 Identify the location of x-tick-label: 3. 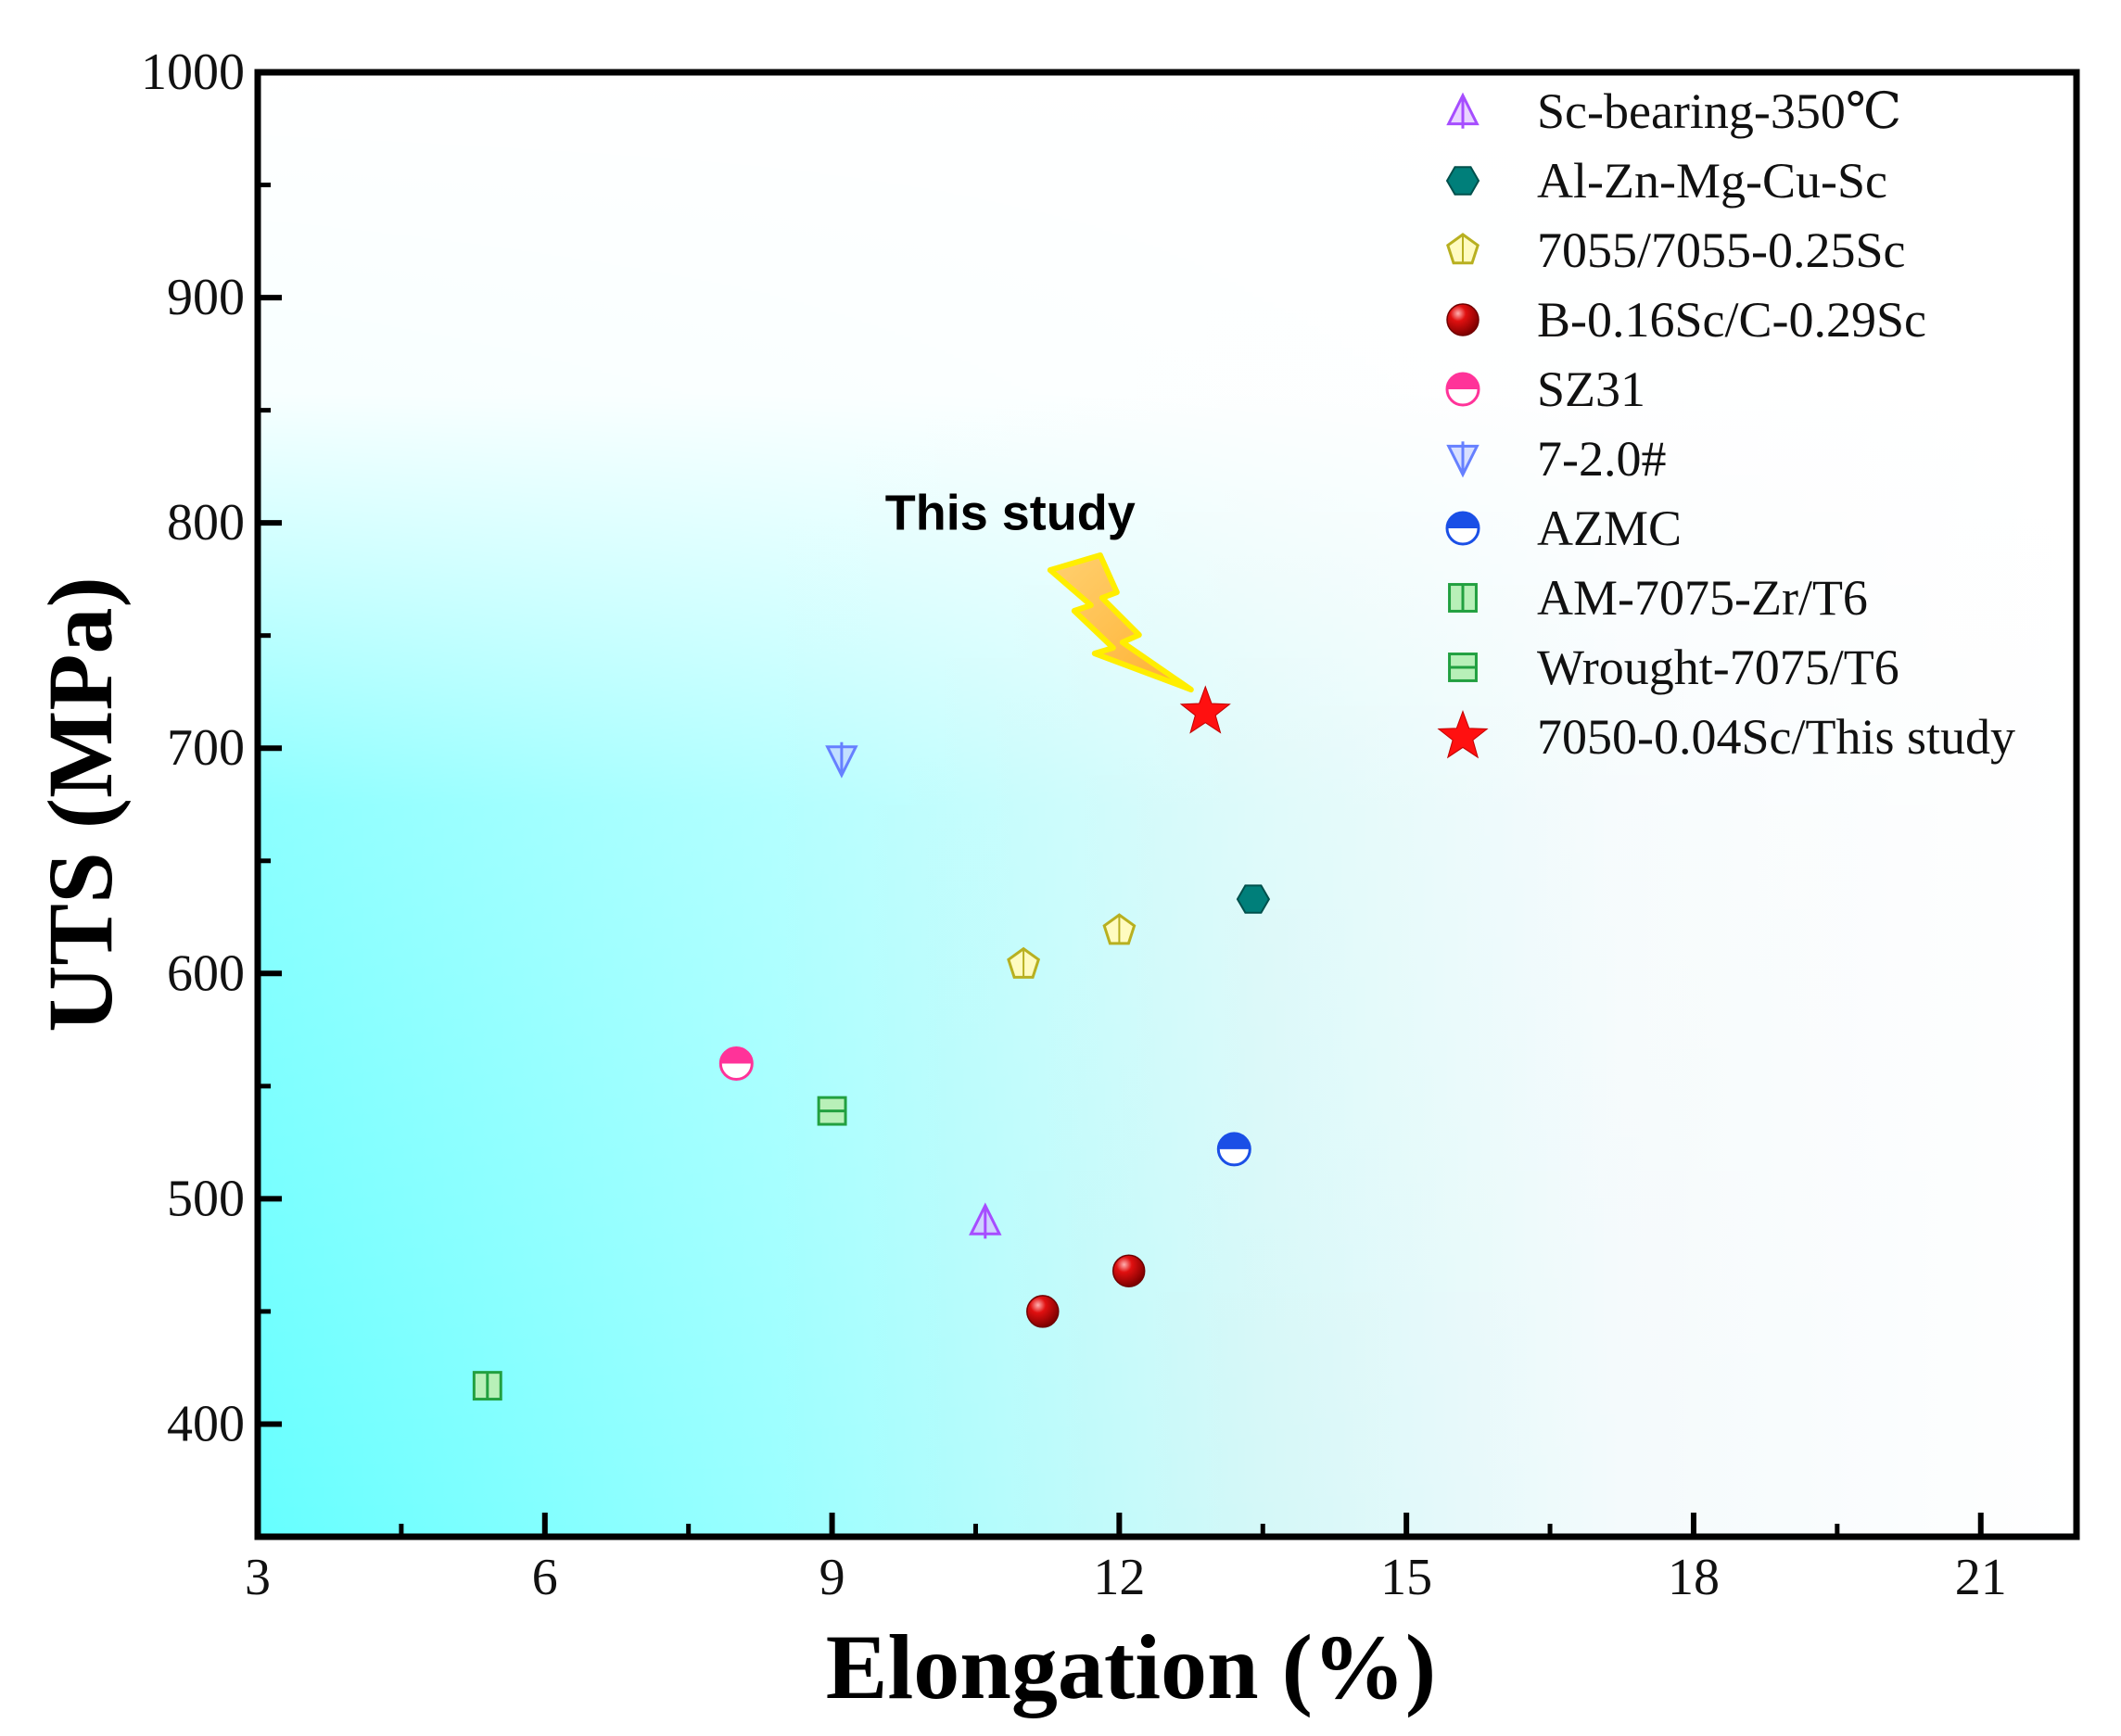
(258, 1577).